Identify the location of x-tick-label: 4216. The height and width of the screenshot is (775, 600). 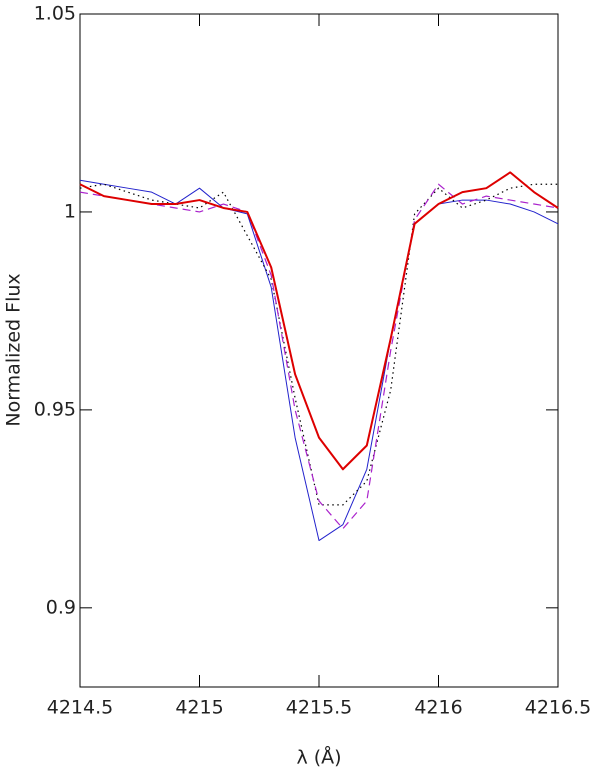
(438, 708).